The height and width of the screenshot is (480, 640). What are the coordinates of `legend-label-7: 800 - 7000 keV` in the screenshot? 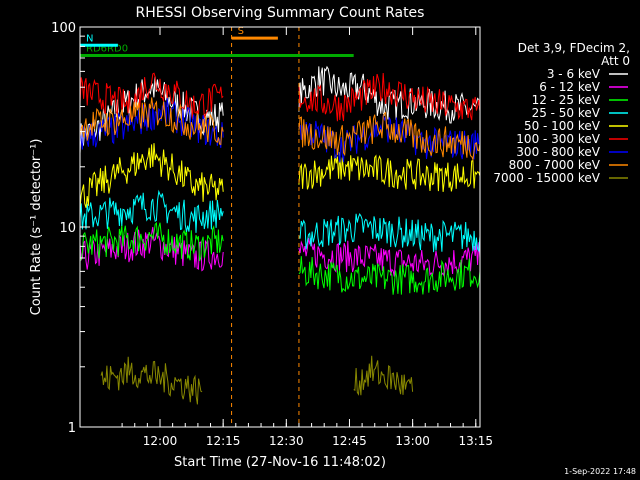 It's located at (555, 165).